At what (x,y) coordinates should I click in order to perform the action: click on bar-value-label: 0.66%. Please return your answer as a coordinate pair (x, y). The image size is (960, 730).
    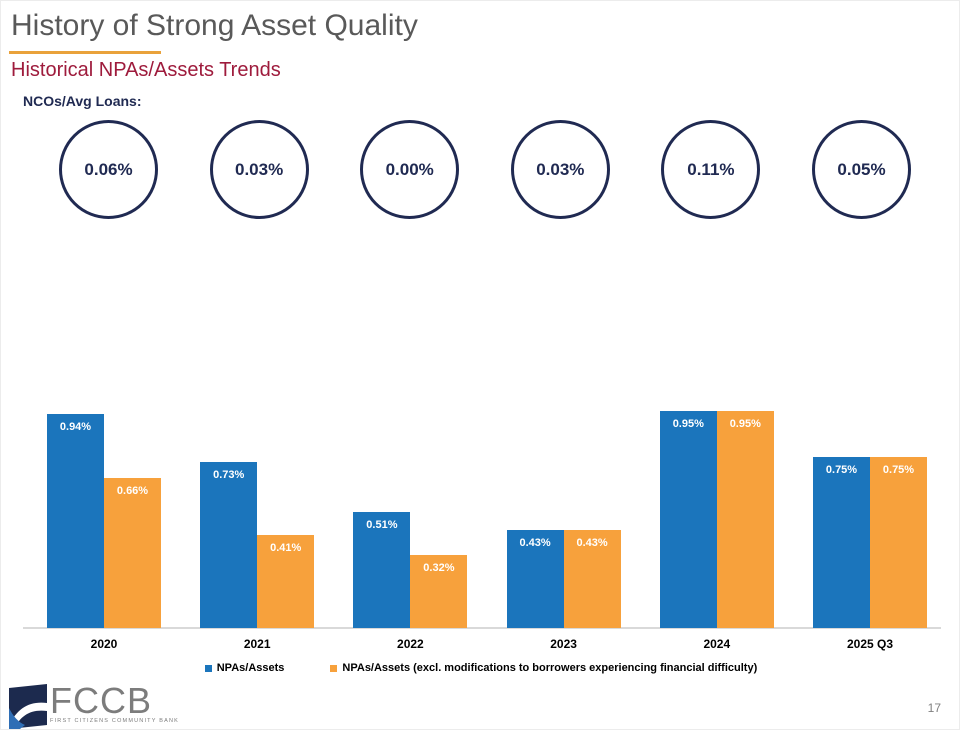
    Looking at the image, I should click on (132, 490).